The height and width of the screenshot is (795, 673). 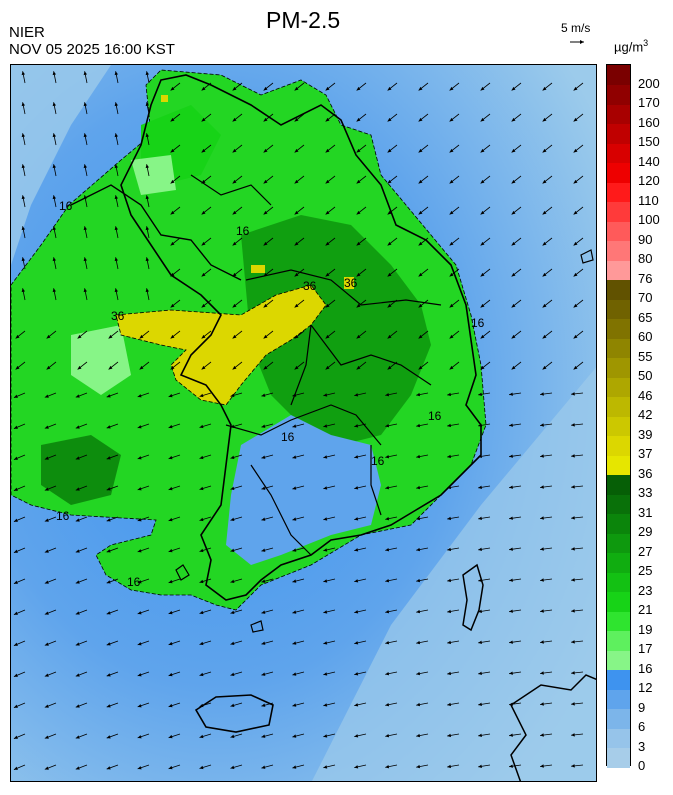 What do you see at coordinates (645, 668) in the screenshot?
I see `colorbar-tick-label: 16` at bounding box center [645, 668].